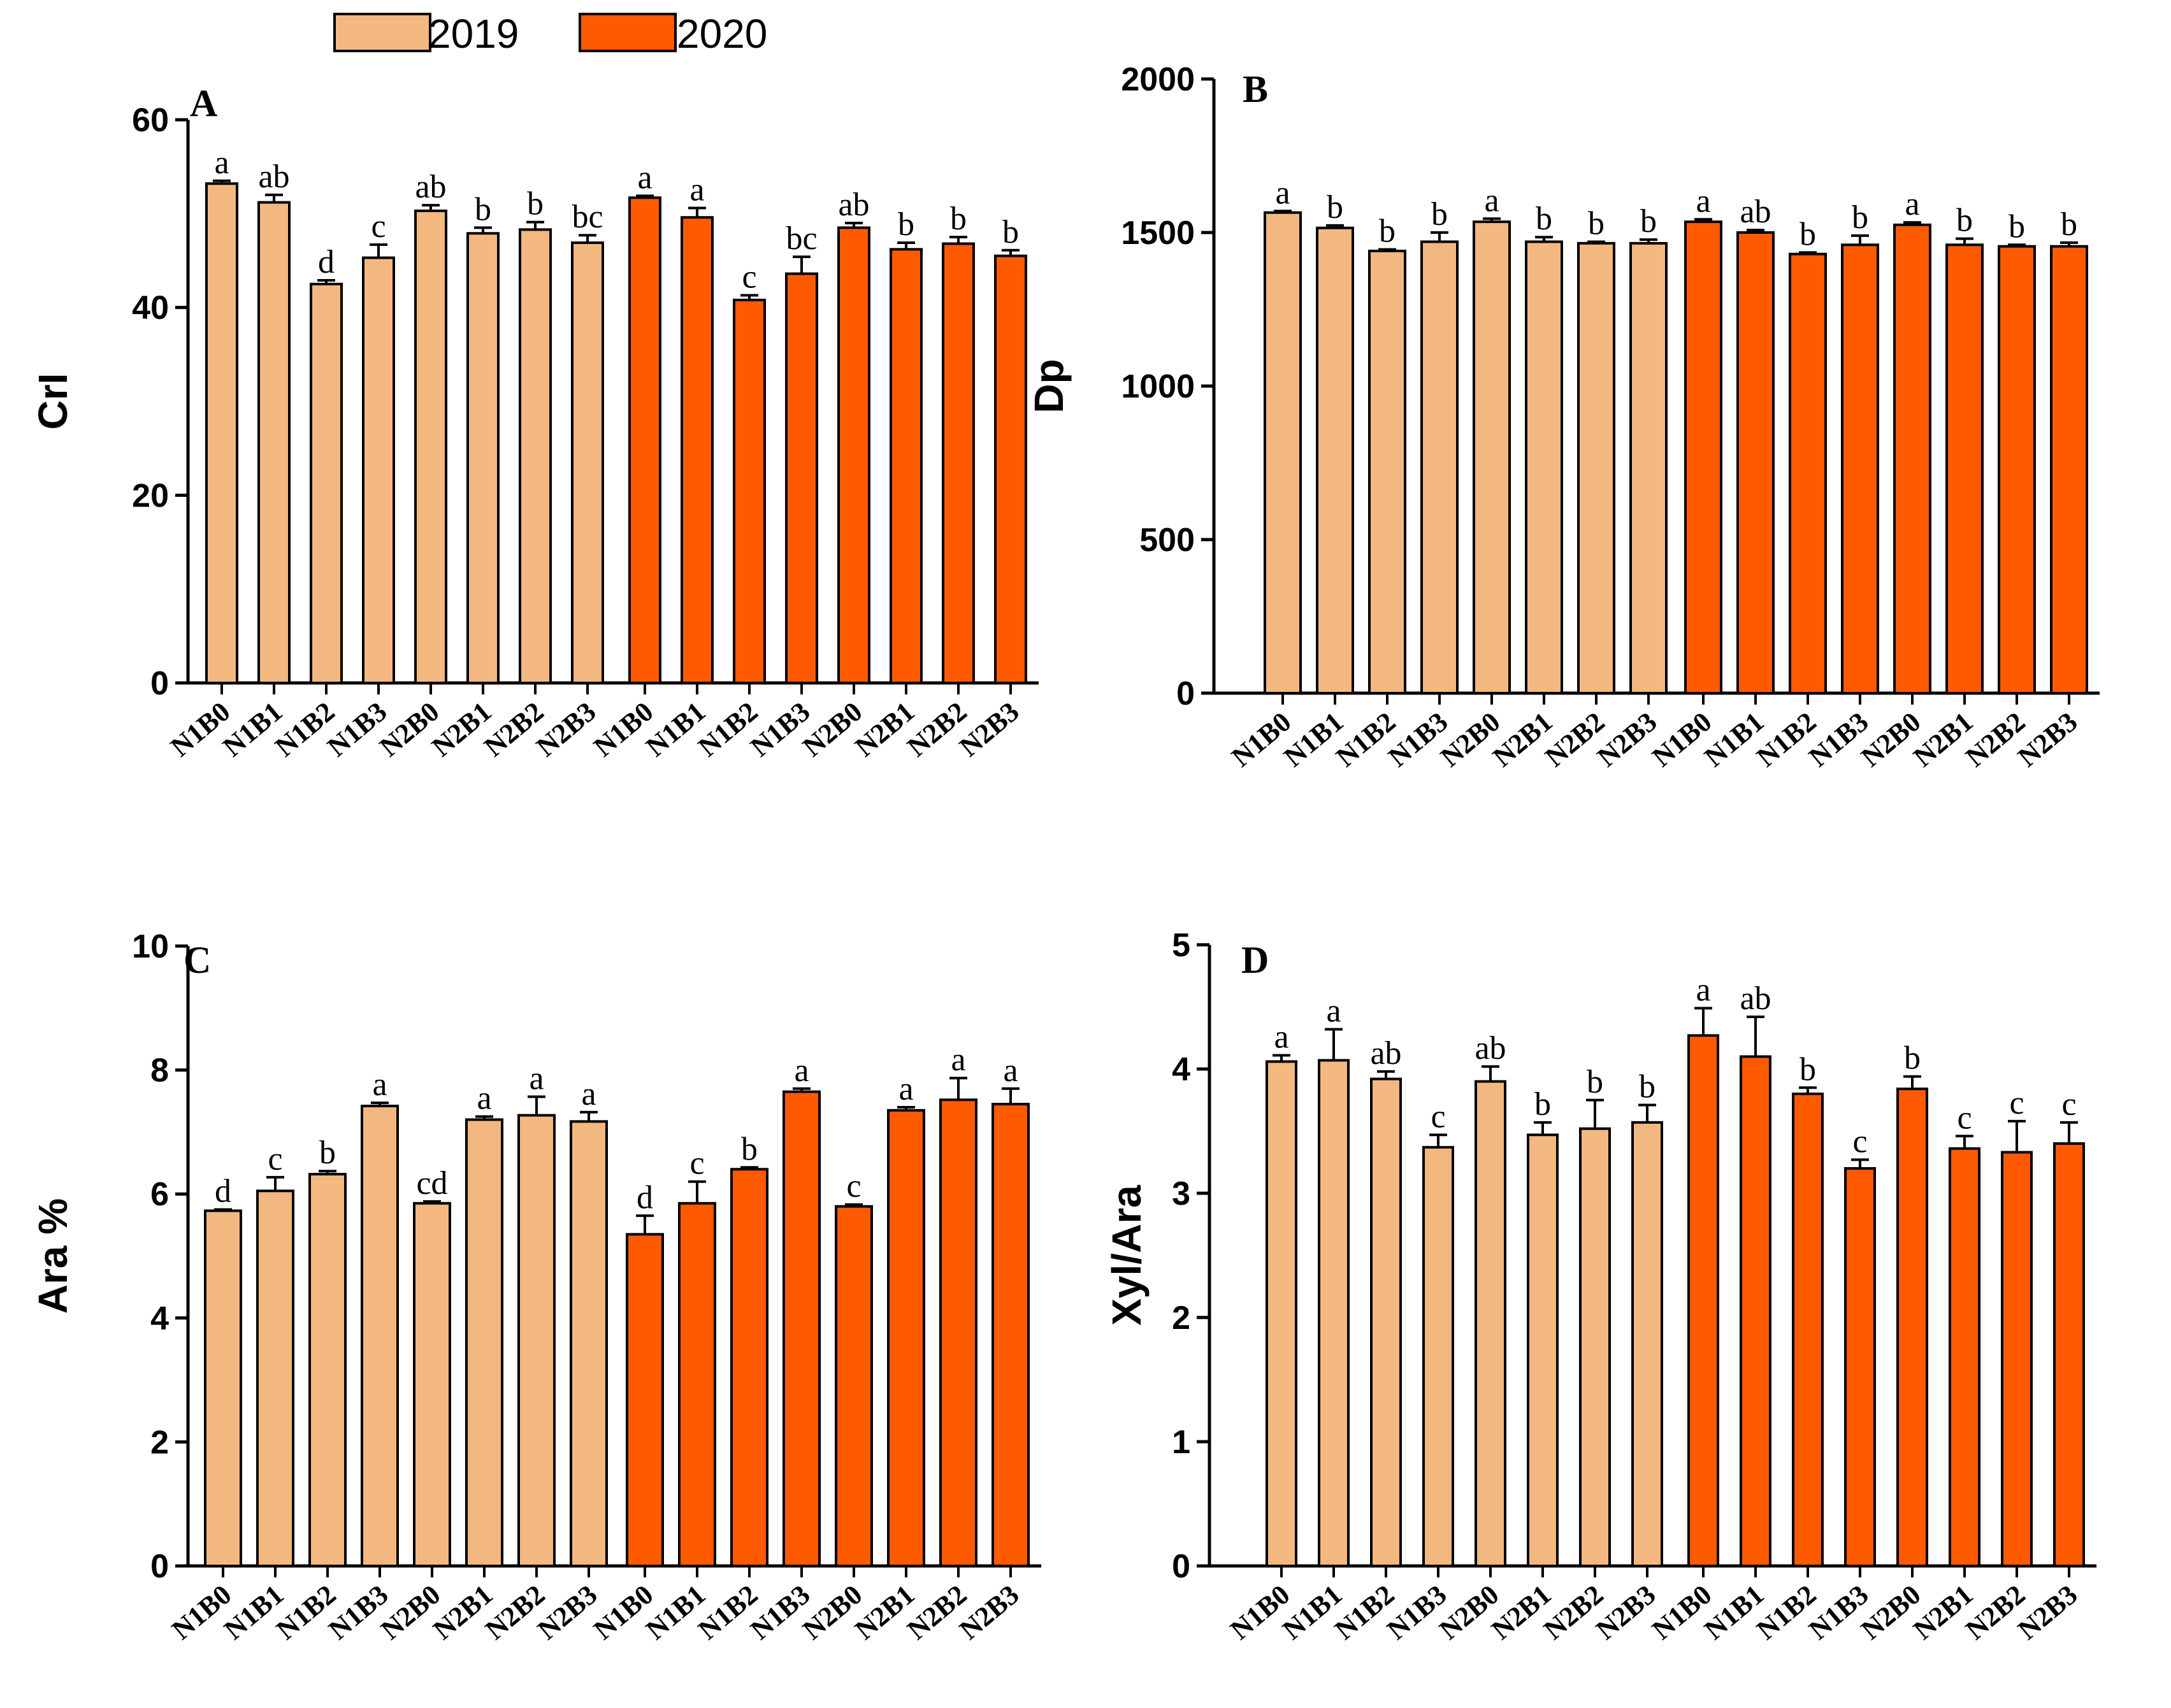  Describe the element at coordinates (1158, 233) in the screenshot. I see `y-tick-label: 1500` at that location.